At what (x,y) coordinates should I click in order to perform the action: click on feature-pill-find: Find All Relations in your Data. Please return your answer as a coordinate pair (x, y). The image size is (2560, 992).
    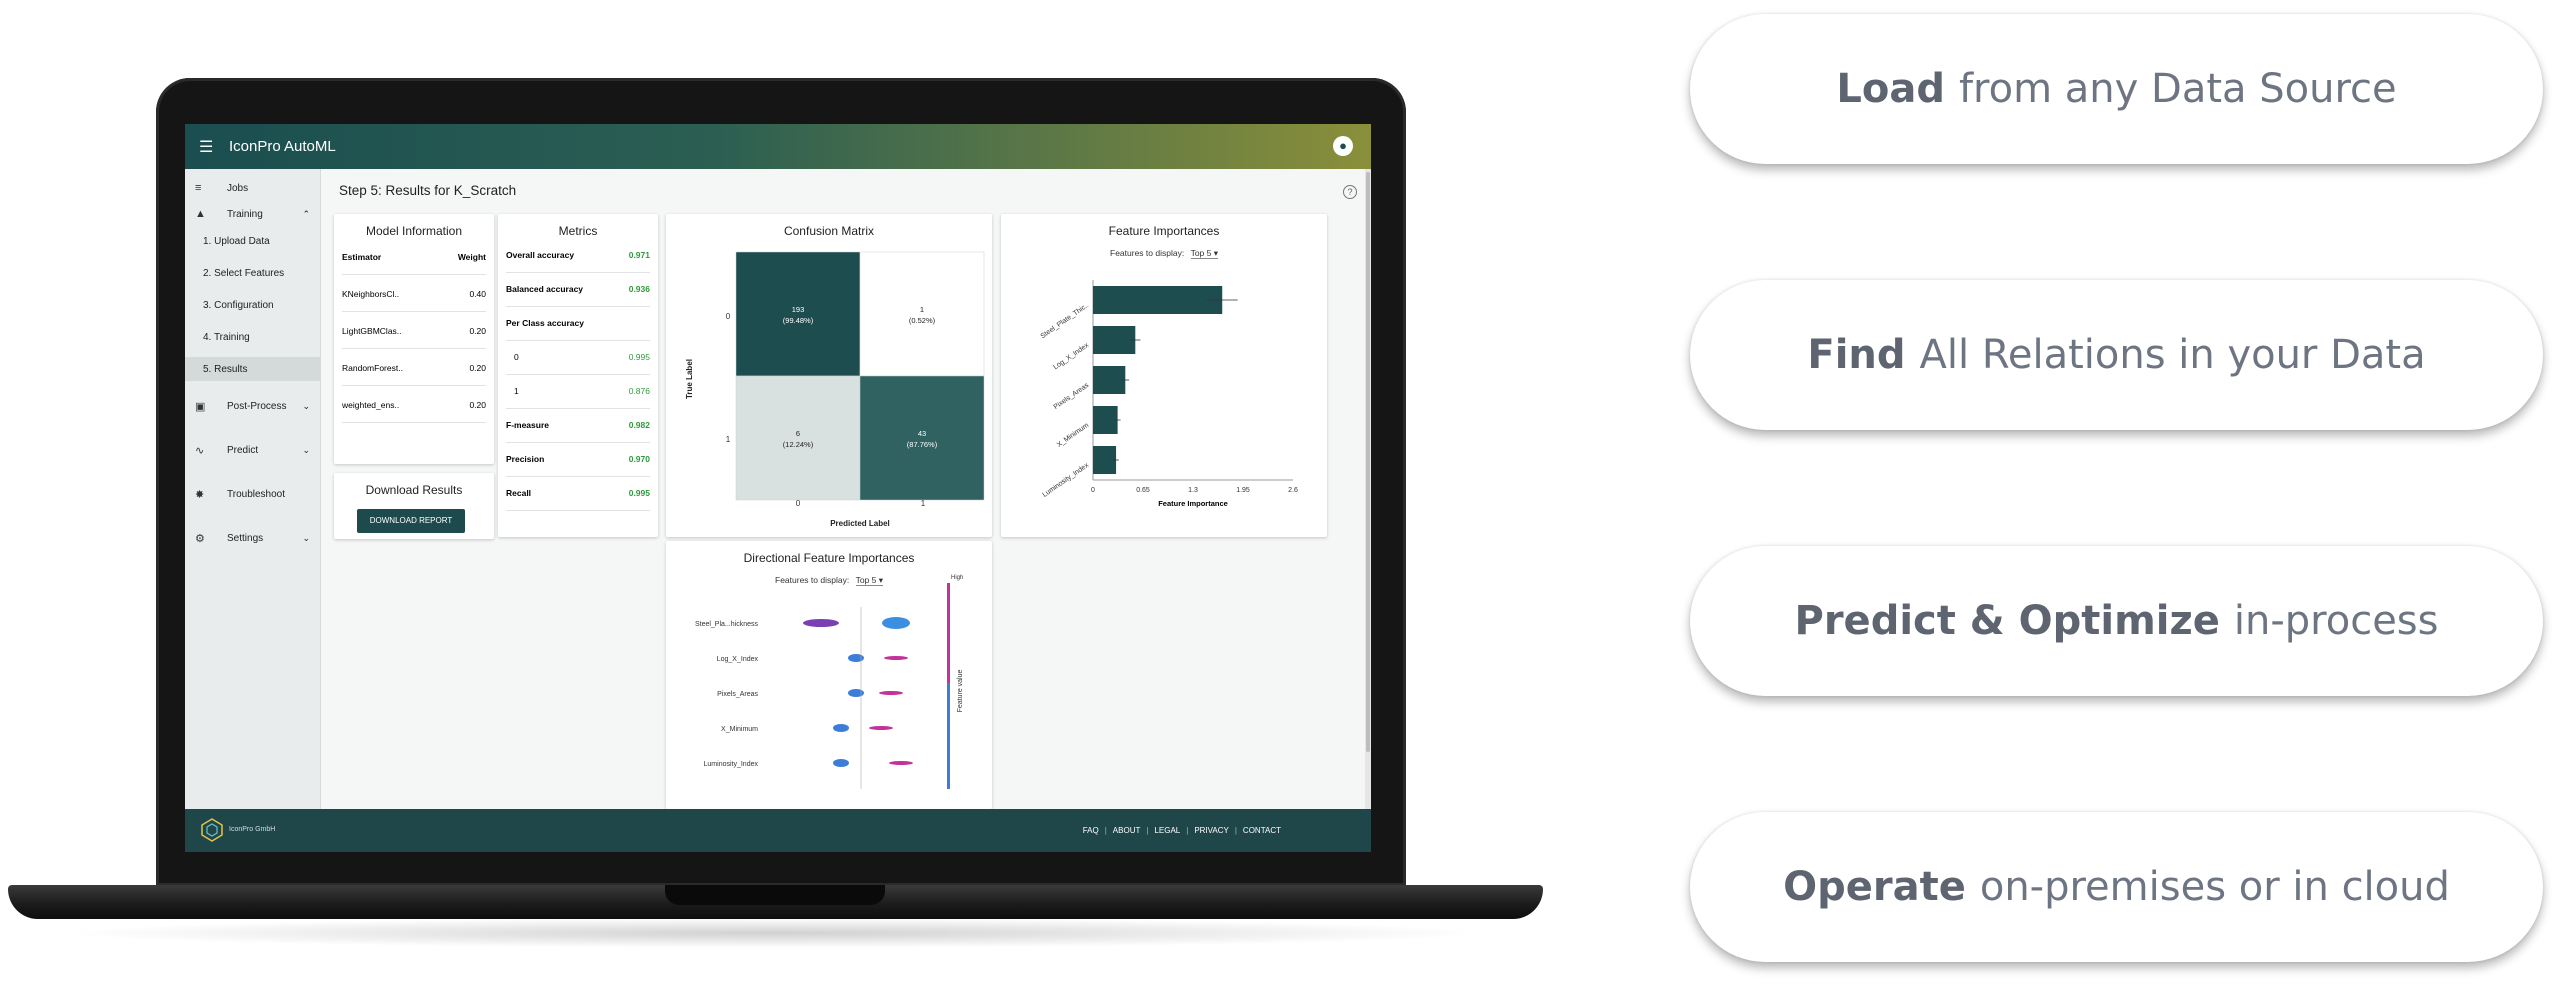
    Looking at the image, I should click on (2116, 355).